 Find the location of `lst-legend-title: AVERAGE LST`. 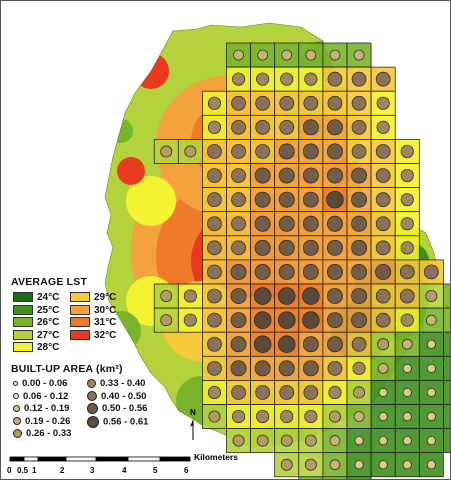

lst-legend-title: AVERAGE LST is located at coordinates (49, 282).